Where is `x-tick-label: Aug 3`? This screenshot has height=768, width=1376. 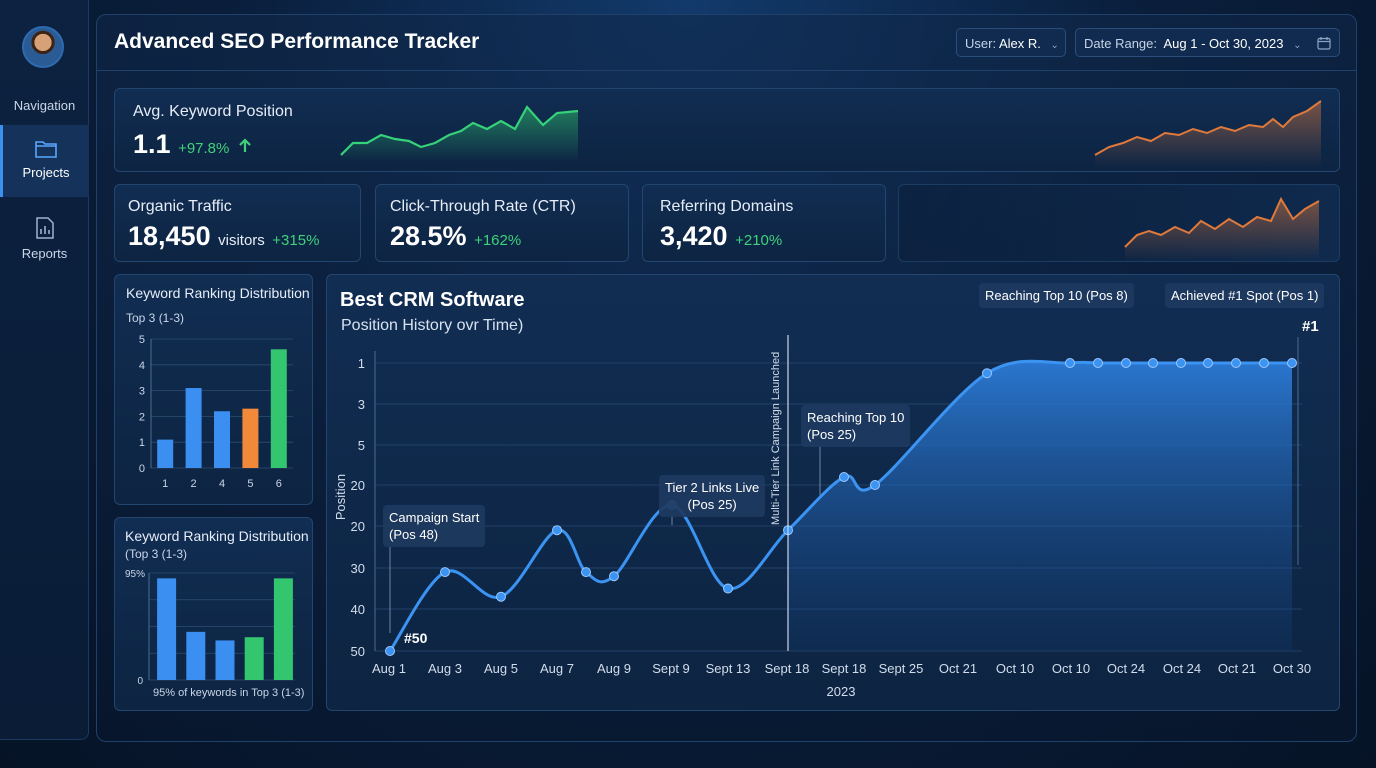 x-tick-label: Aug 3 is located at coordinates (445, 668).